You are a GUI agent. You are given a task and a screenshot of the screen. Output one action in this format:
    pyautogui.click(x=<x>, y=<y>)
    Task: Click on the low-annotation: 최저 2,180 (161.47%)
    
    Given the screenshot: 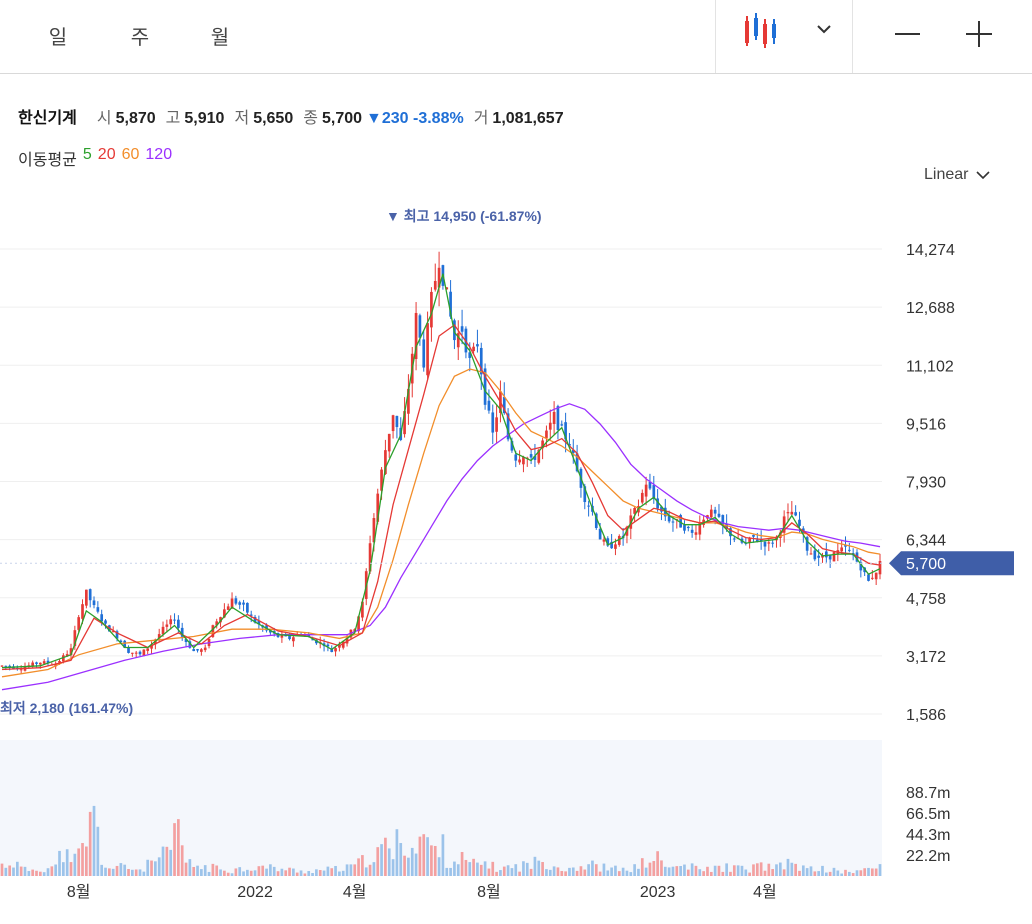 What is the action you would take?
    pyautogui.click(x=66, y=708)
    